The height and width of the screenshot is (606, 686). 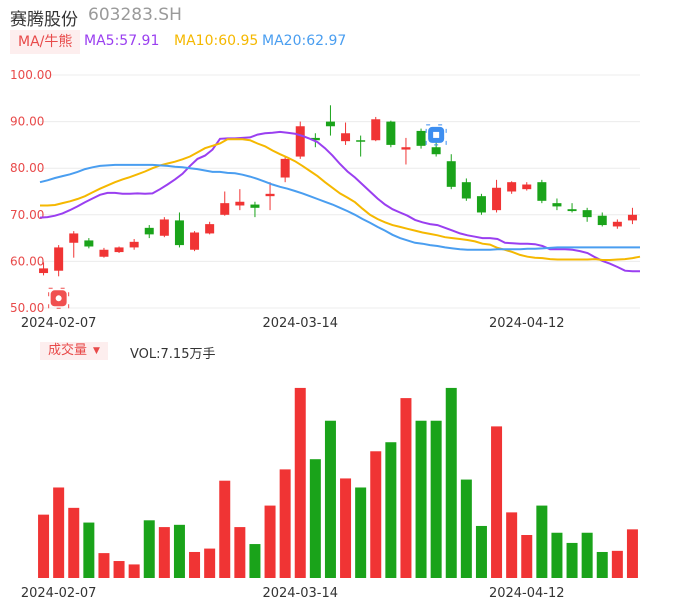 I want to click on event-marker-frame, so click(x=436, y=135).